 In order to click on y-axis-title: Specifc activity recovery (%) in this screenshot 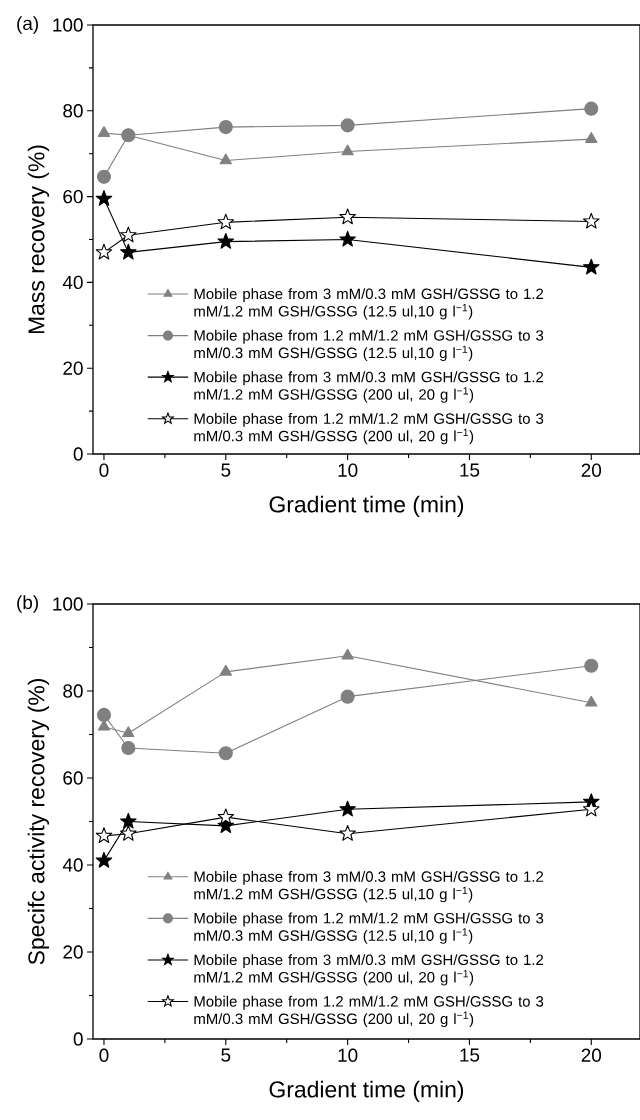, I will do `click(38, 822)`.